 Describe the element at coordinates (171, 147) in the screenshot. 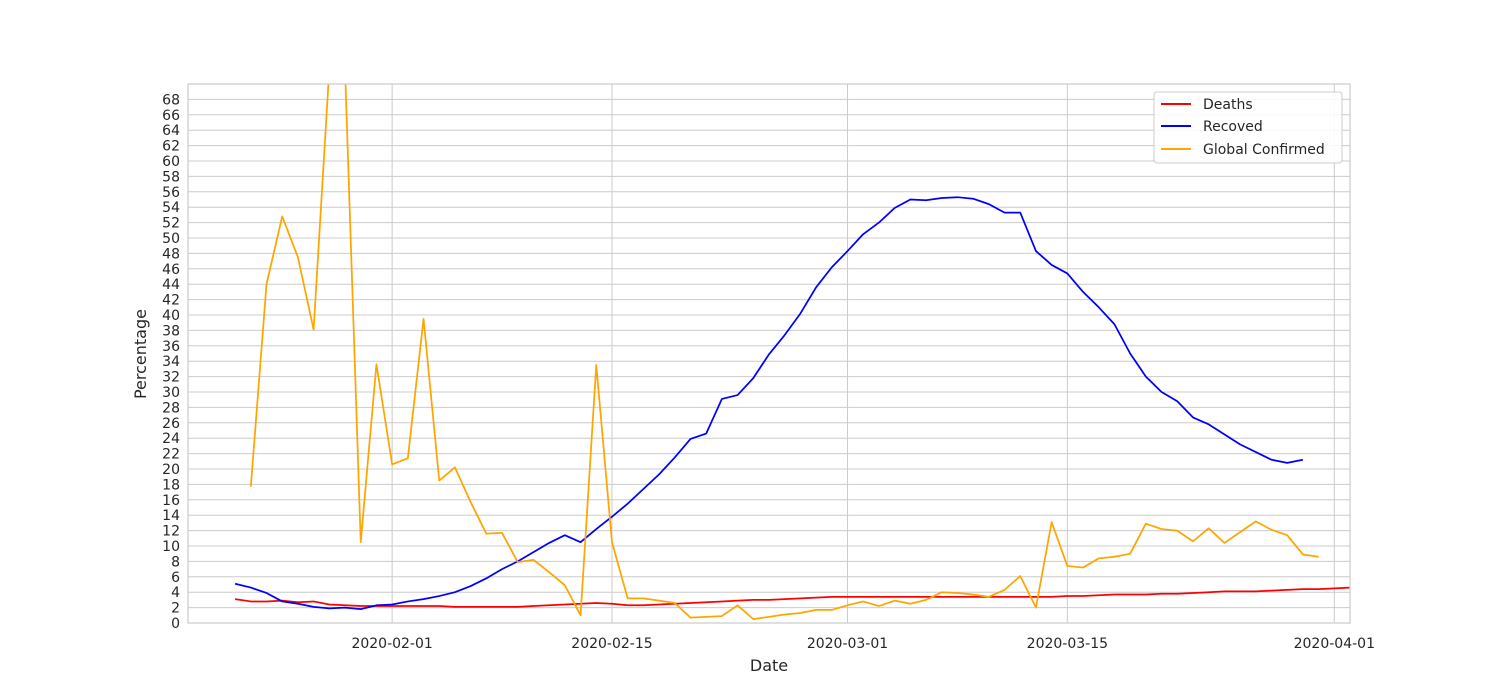

I see `y-tick-label: 62` at that location.